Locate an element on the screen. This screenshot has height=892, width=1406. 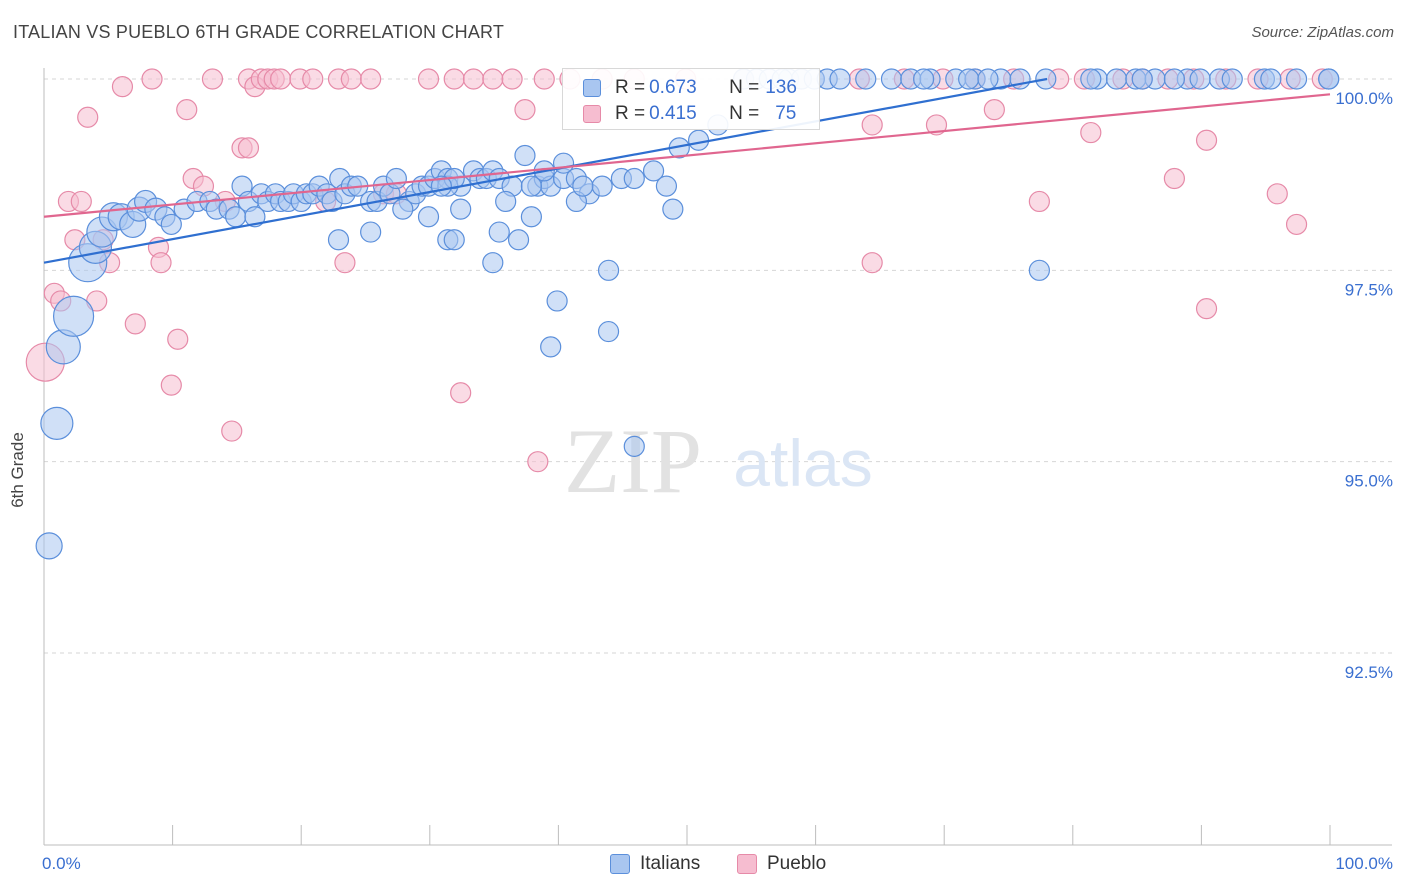
italians-trend-line is located at coordinates (545, 170).